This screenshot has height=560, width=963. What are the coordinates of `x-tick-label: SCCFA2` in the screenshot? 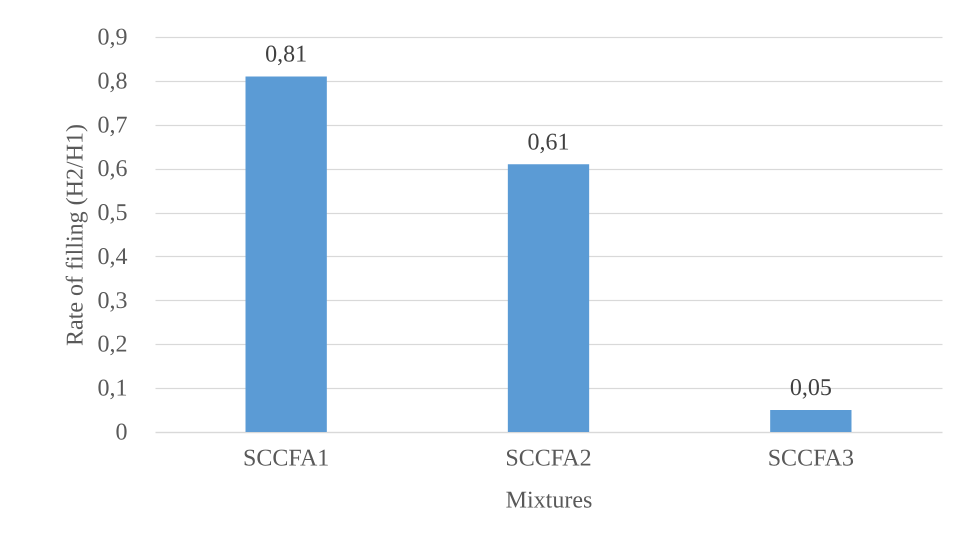 It's located at (548, 459).